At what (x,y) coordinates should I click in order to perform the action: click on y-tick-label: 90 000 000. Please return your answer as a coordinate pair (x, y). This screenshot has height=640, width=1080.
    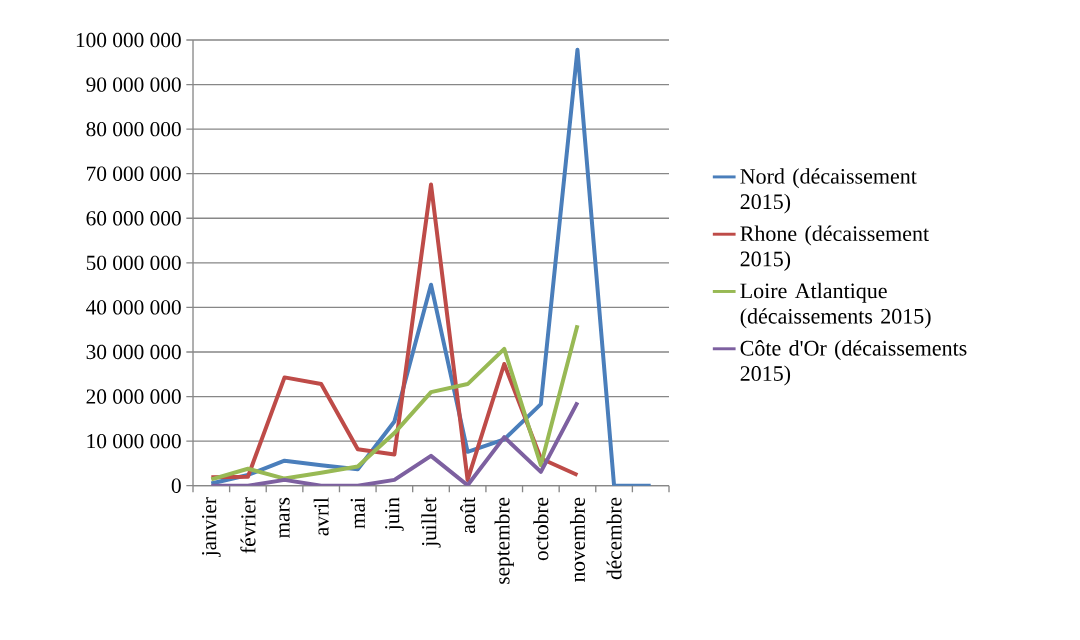
    Looking at the image, I should click on (133, 84).